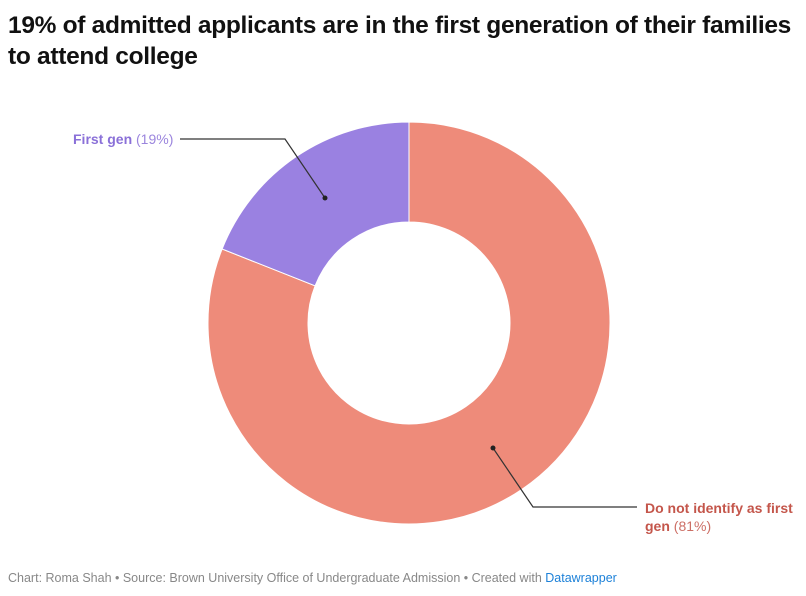 This screenshot has width=806, height=596. I want to click on label-not-first-gen: Do not identify as first gen (81%), so click(725, 517).